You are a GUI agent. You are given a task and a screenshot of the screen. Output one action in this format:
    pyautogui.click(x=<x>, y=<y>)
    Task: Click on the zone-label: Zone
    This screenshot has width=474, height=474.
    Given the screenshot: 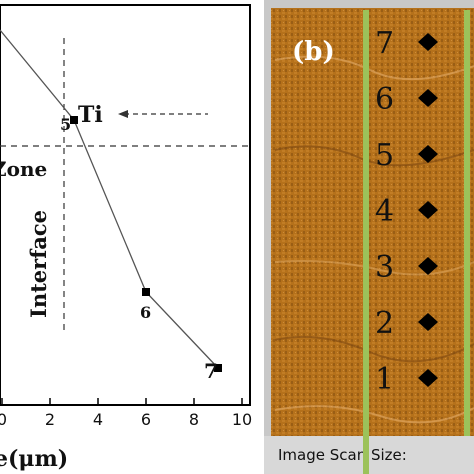 What is the action you would take?
    pyautogui.click(x=23, y=169)
    